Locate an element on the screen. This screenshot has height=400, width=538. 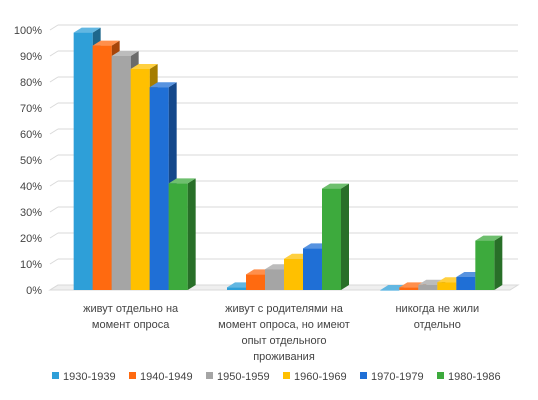
y-tick-label: 0% is located at coordinates (34, 291).